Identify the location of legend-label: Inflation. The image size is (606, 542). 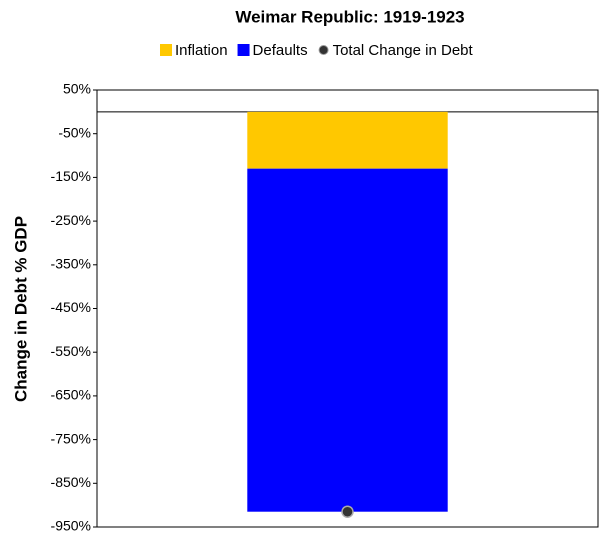
(201, 50).